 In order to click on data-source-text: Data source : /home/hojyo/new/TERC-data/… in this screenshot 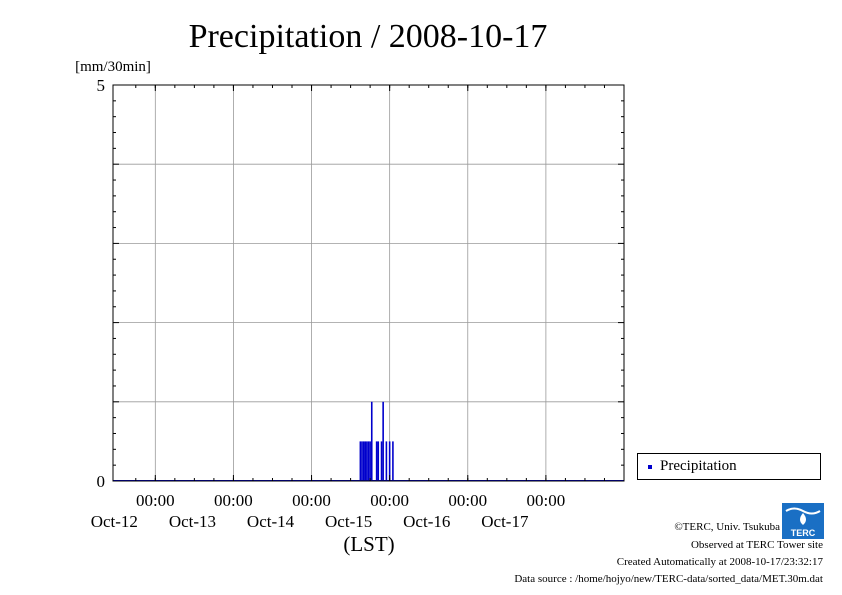, I will do `click(668, 579)`.